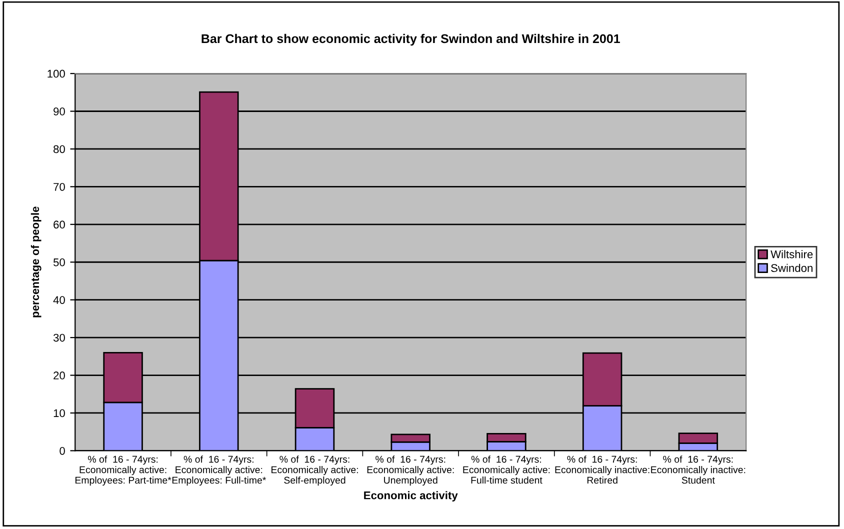  Describe the element at coordinates (59, 413) in the screenshot. I see `y-tick-label: 10` at that location.